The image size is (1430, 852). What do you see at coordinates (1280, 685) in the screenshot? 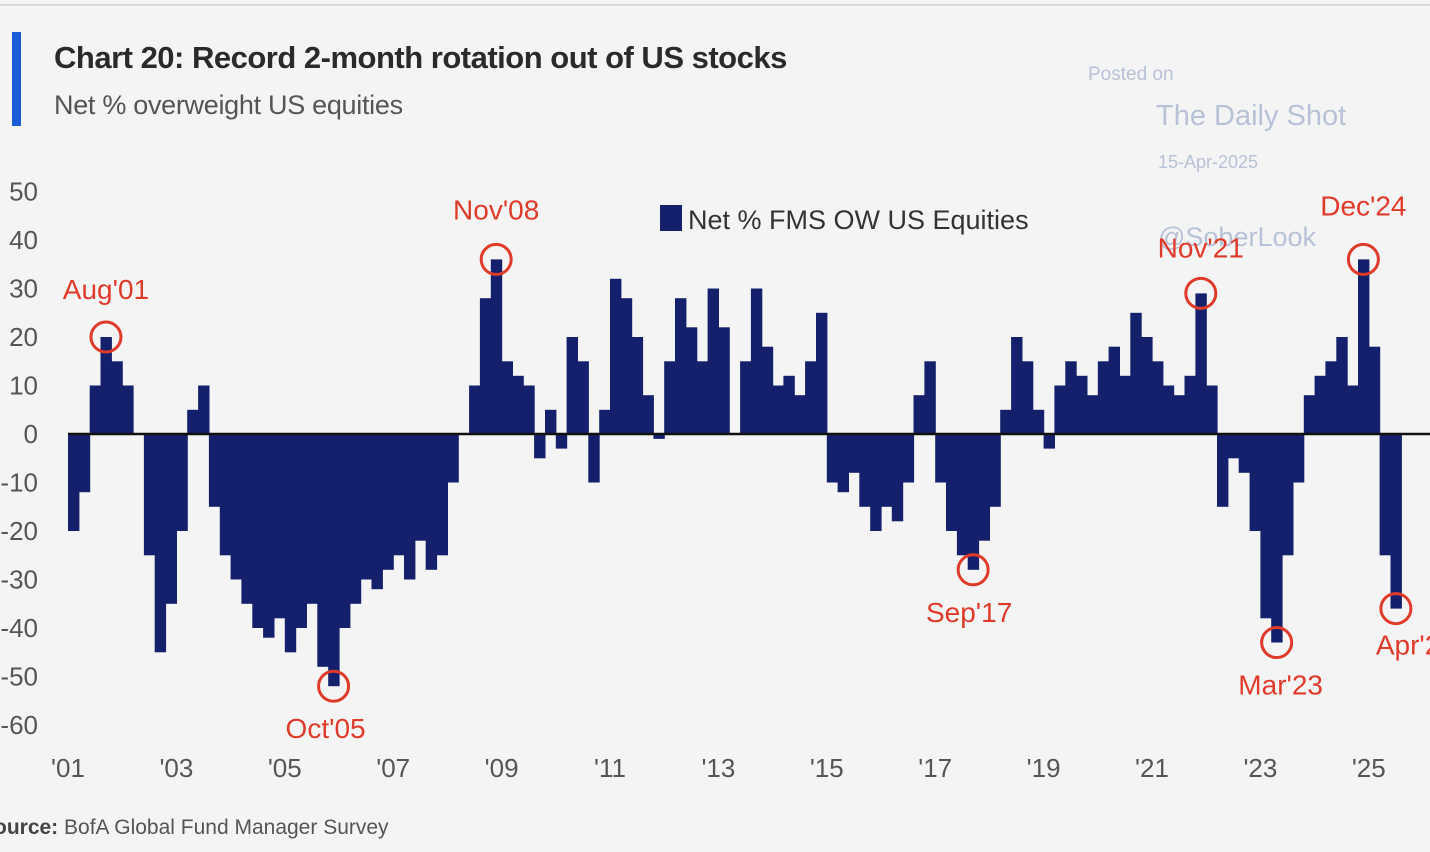
I see `annotation-label: Mar'23` at bounding box center [1280, 685].